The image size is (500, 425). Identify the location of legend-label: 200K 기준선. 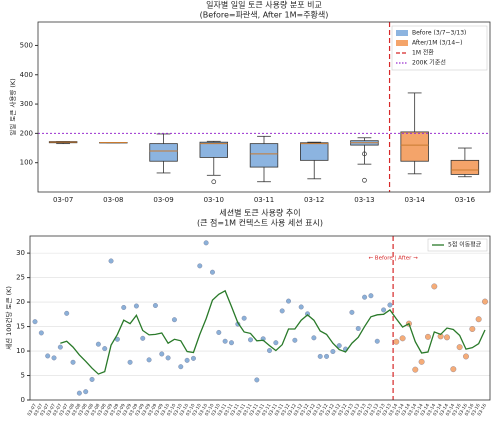
(429, 63).